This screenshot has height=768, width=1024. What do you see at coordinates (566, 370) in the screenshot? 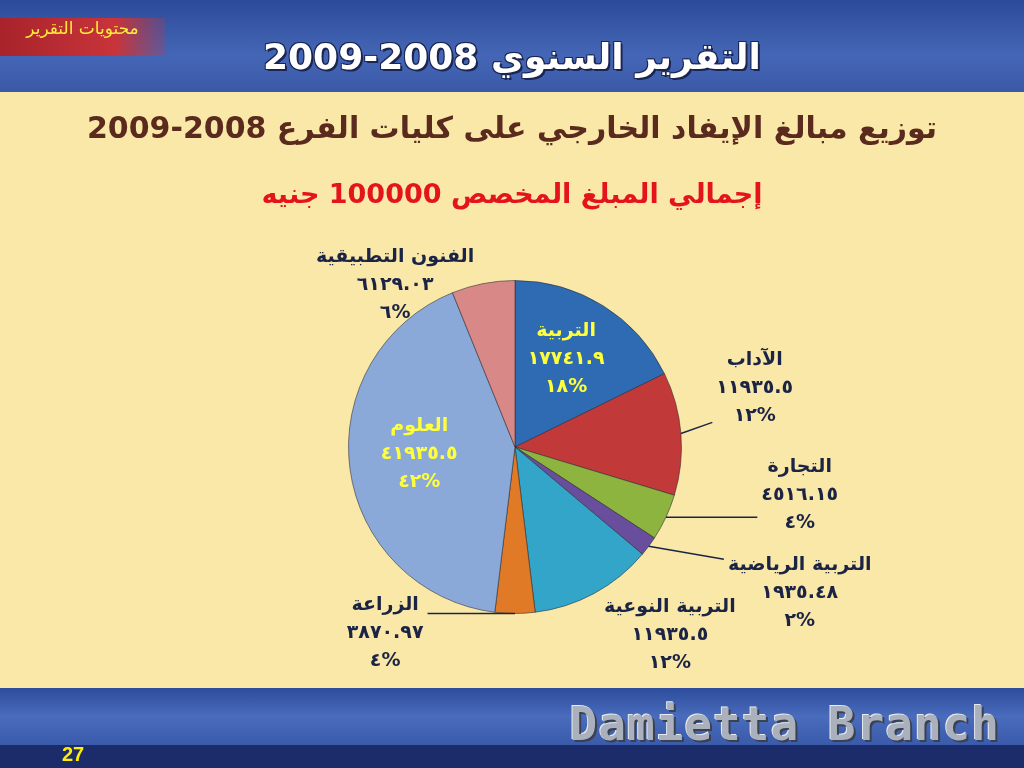
I see `data-label: ١٧٧٤١.٩ ١٨%` at bounding box center [566, 370].